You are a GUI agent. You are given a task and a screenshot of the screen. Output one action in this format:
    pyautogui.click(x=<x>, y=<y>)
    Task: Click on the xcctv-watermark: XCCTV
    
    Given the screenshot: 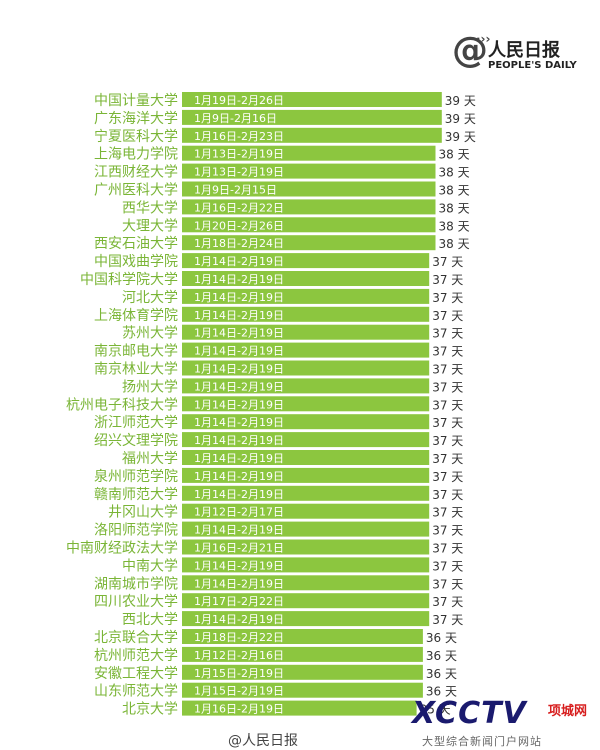 What is the action you would take?
    pyautogui.click(x=469, y=713)
    